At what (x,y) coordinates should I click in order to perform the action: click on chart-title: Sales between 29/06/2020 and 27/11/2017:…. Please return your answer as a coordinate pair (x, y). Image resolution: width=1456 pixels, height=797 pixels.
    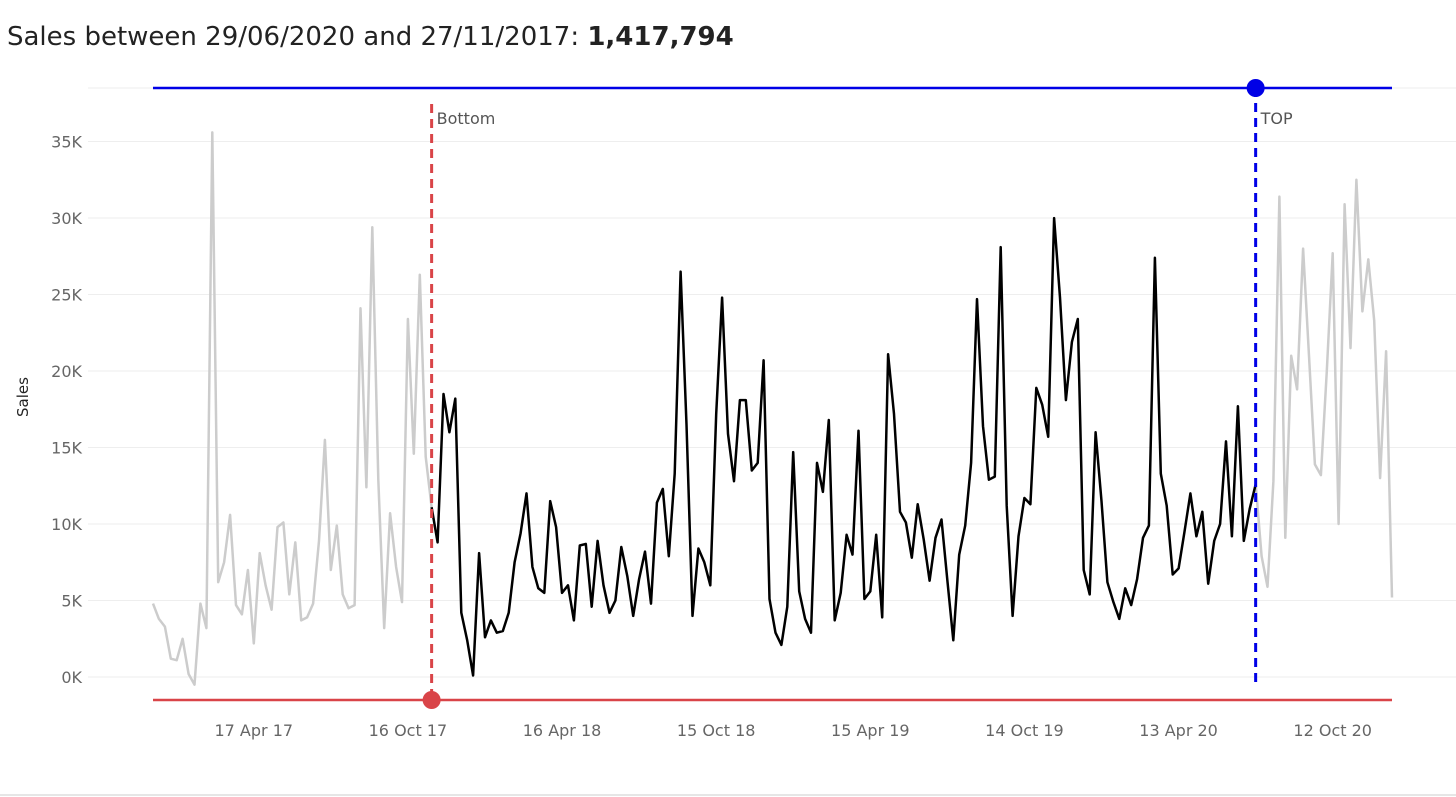
    Looking at the image, I should click on (370, 37).